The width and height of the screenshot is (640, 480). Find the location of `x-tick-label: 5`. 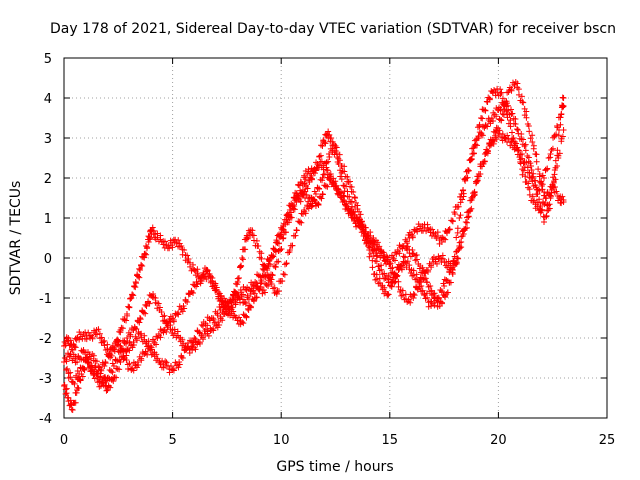

x-tick-label: 5 is located at coordinates (172, 440).